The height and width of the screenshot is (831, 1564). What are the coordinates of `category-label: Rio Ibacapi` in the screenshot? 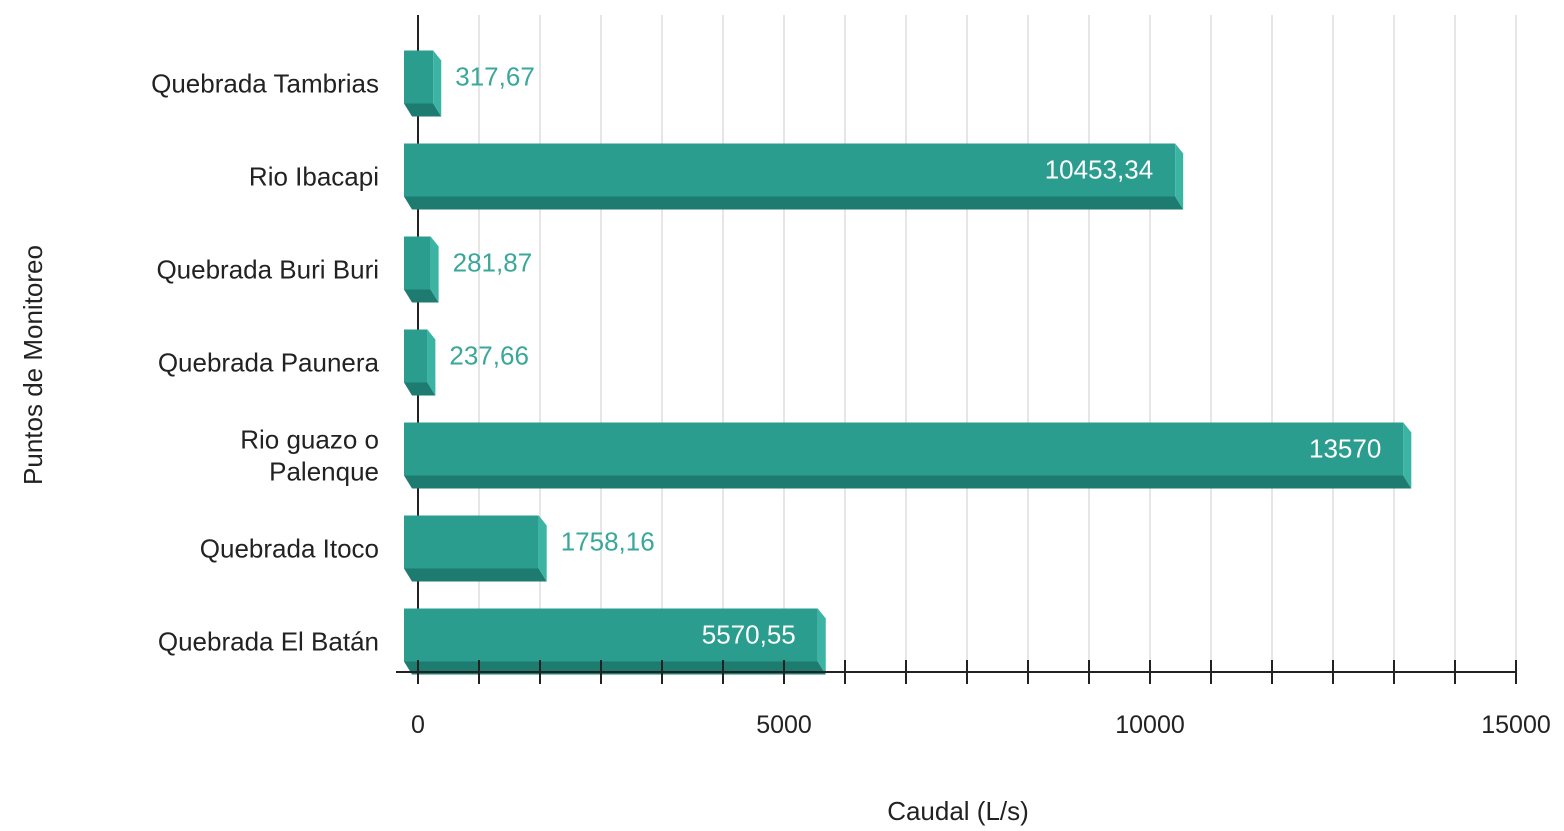 It's located at (314, 177).